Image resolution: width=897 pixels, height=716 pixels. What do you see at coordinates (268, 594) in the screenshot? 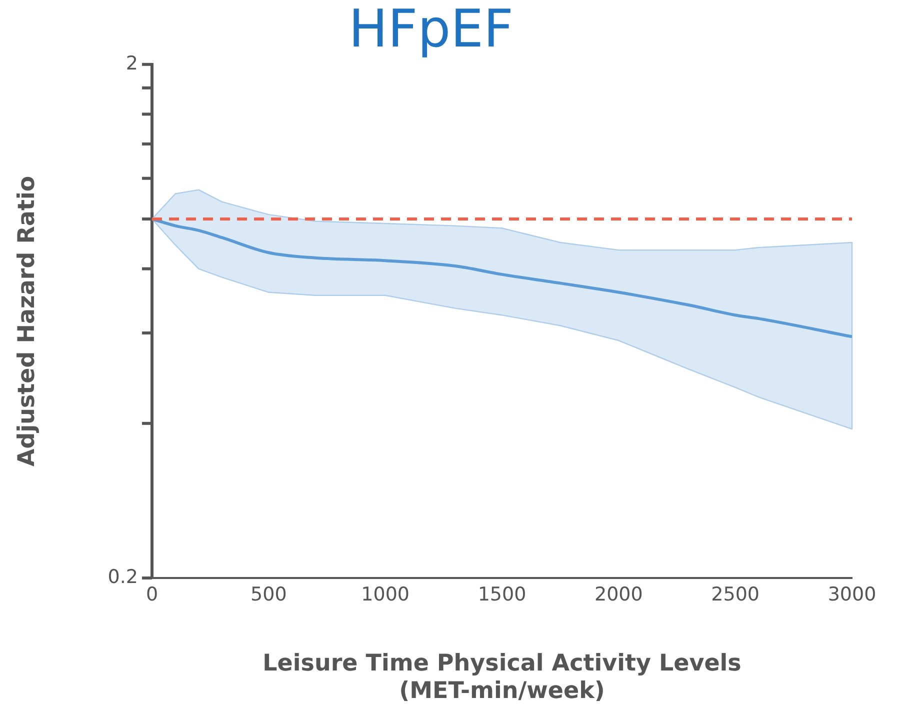
I see `x-tick-label: 500` at bounding box center [268, 594].